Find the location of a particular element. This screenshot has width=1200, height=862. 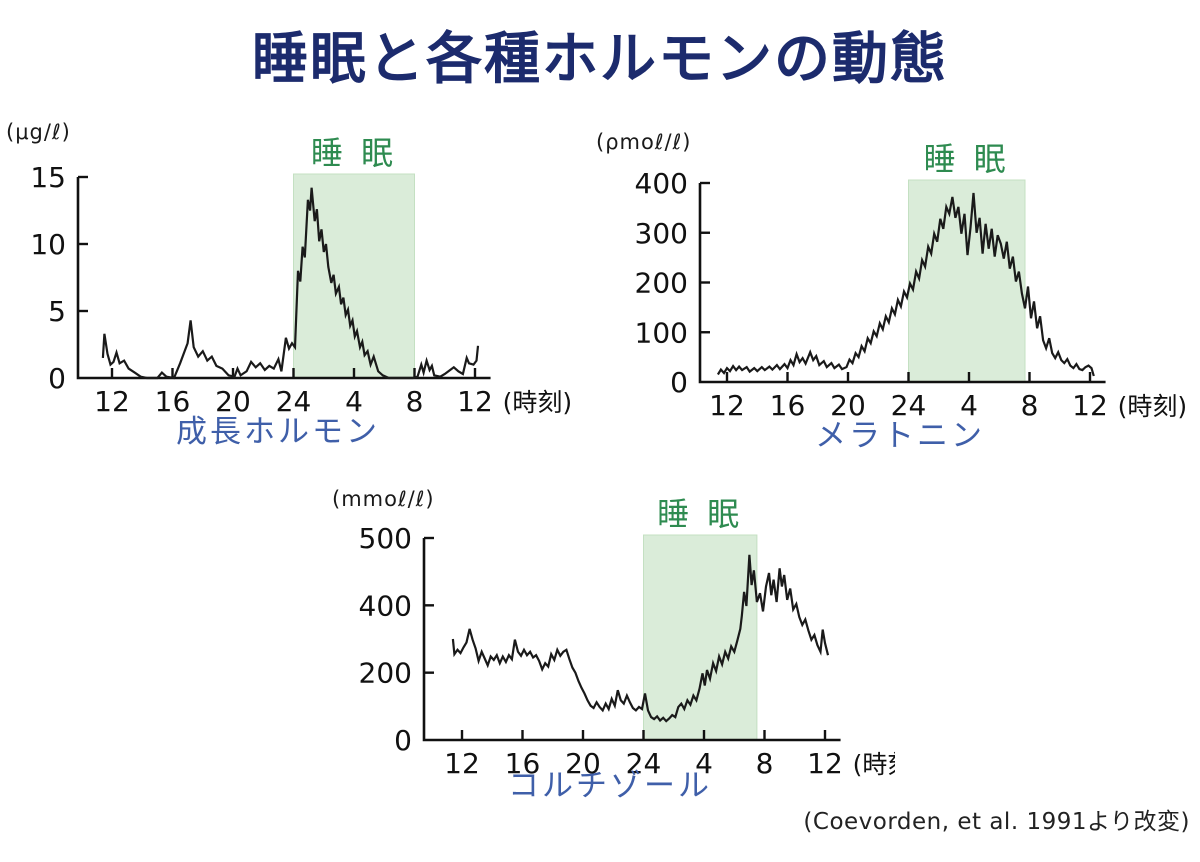

y-tick-label: 500 is located at coordinates (385, 538).